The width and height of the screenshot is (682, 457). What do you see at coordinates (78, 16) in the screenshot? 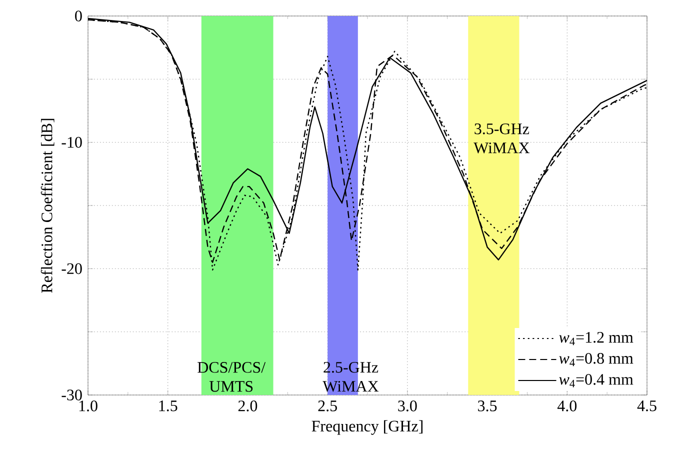
I see `y-tick-label: 0` at bounding box center [78, 16].